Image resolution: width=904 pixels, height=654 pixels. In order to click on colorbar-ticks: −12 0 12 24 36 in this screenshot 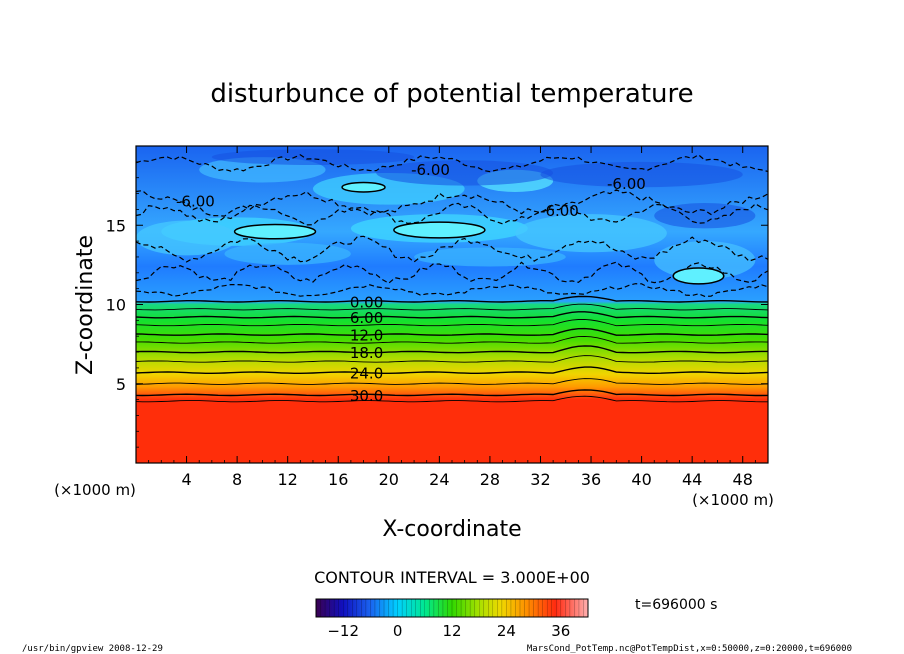, I will do `click(448, 631)`.